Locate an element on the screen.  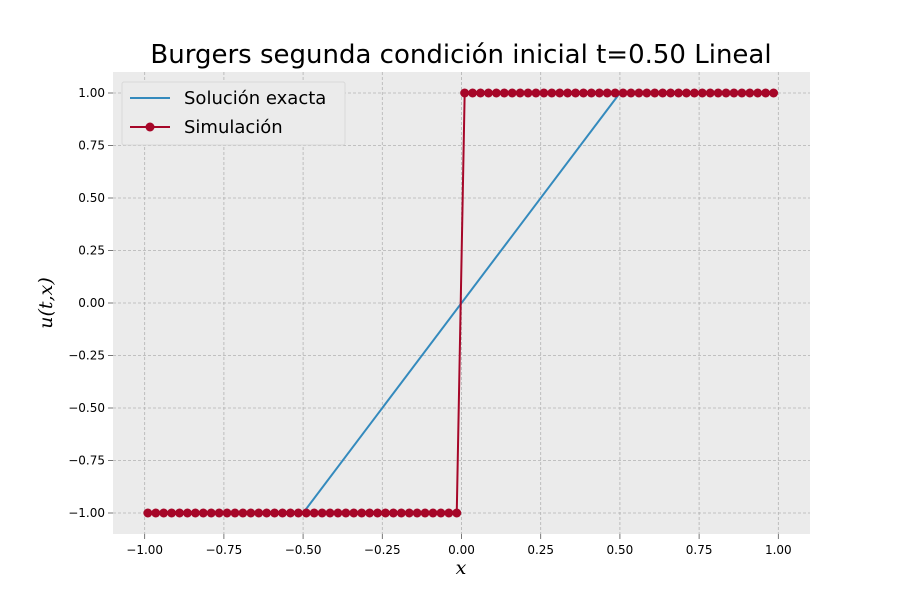
legend-marker-simulacion is located at coordinates (150, 127).